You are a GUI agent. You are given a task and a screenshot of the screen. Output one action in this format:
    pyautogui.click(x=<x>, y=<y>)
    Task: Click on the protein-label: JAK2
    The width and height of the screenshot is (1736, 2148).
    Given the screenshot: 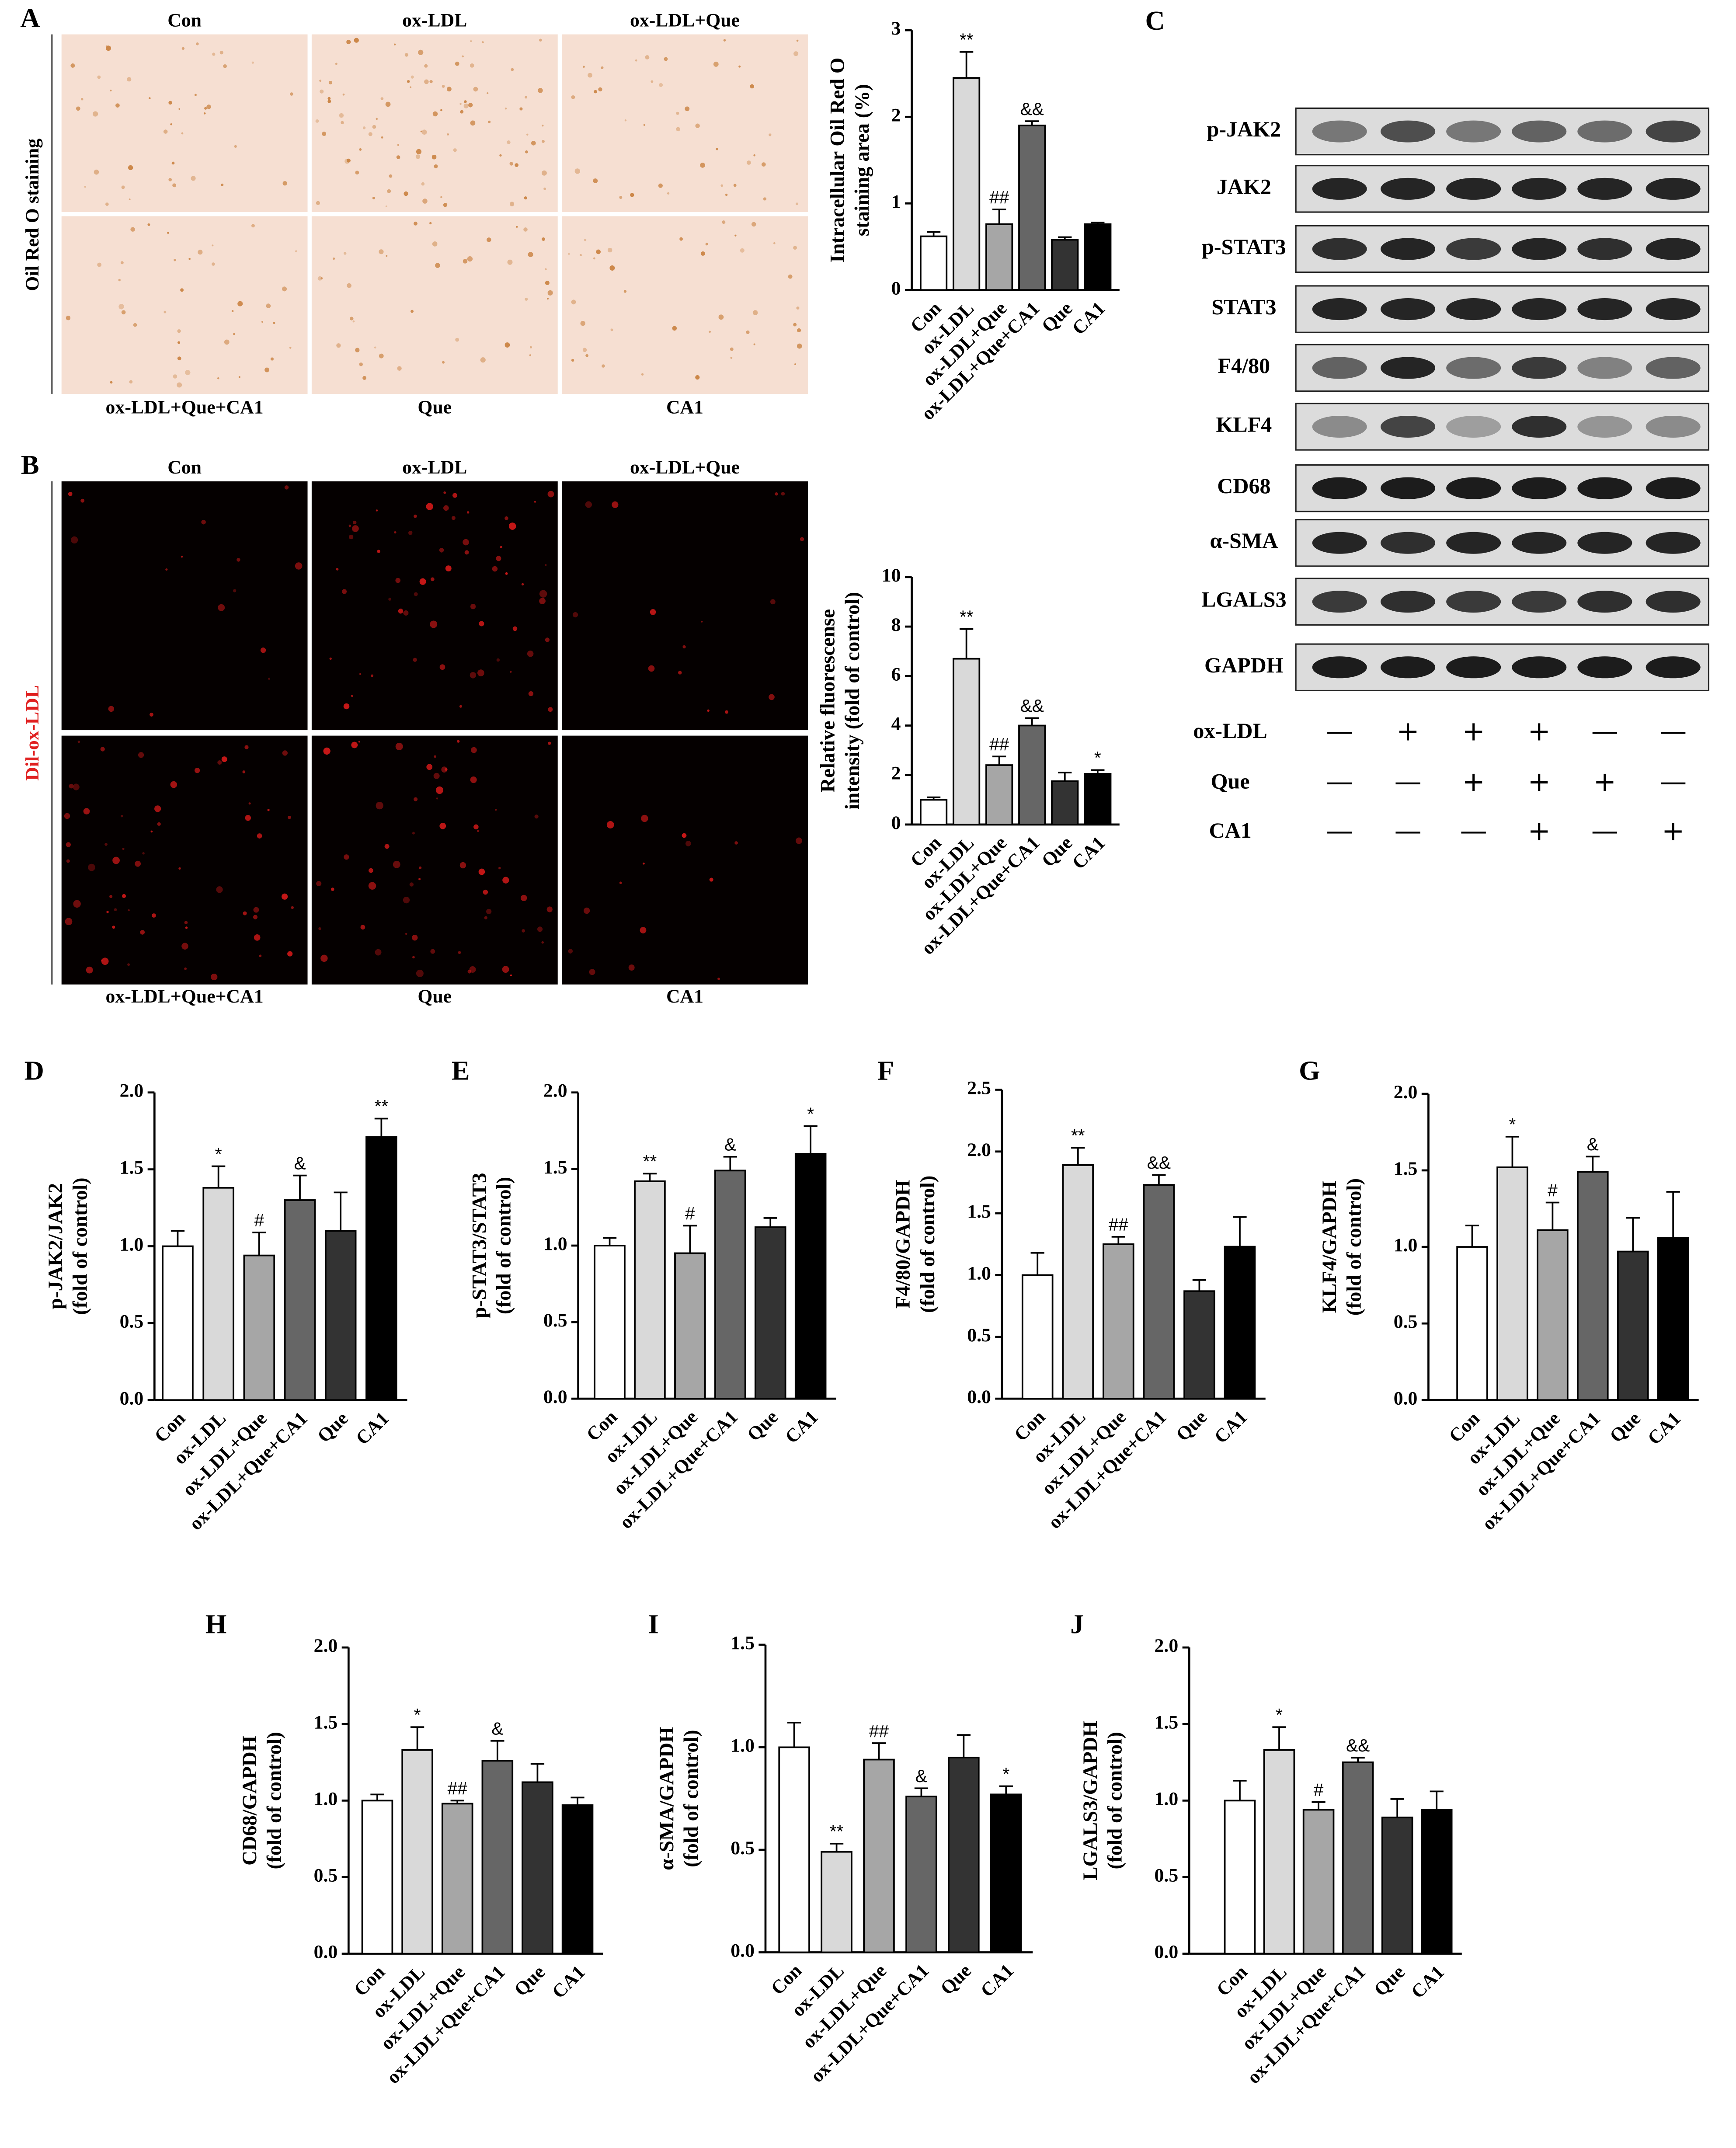 What is the action you would take?
    pyautogui.click(x=1244, y=186)
    